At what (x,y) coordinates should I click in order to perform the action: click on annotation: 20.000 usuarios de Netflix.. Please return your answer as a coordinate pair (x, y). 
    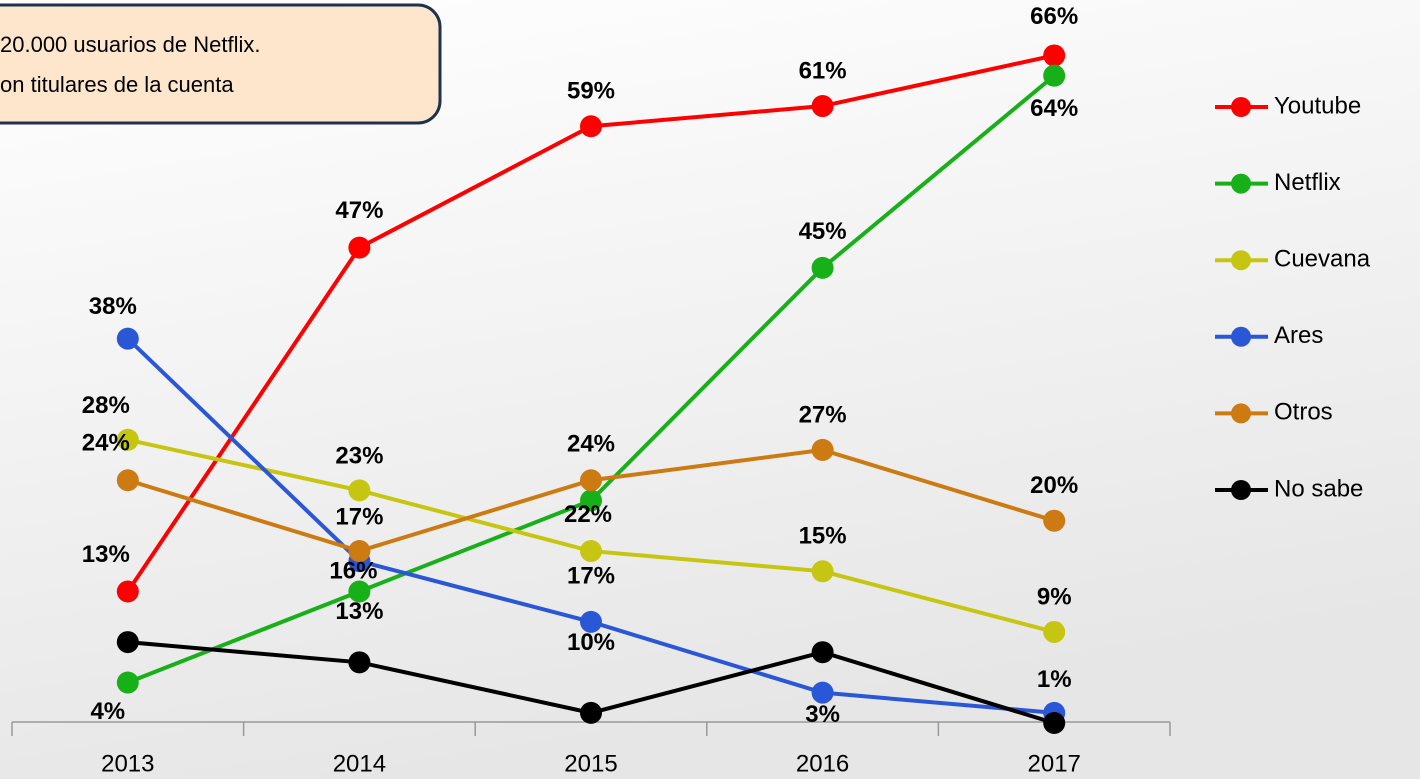
    Looking at the image, I should click on (130, 44).